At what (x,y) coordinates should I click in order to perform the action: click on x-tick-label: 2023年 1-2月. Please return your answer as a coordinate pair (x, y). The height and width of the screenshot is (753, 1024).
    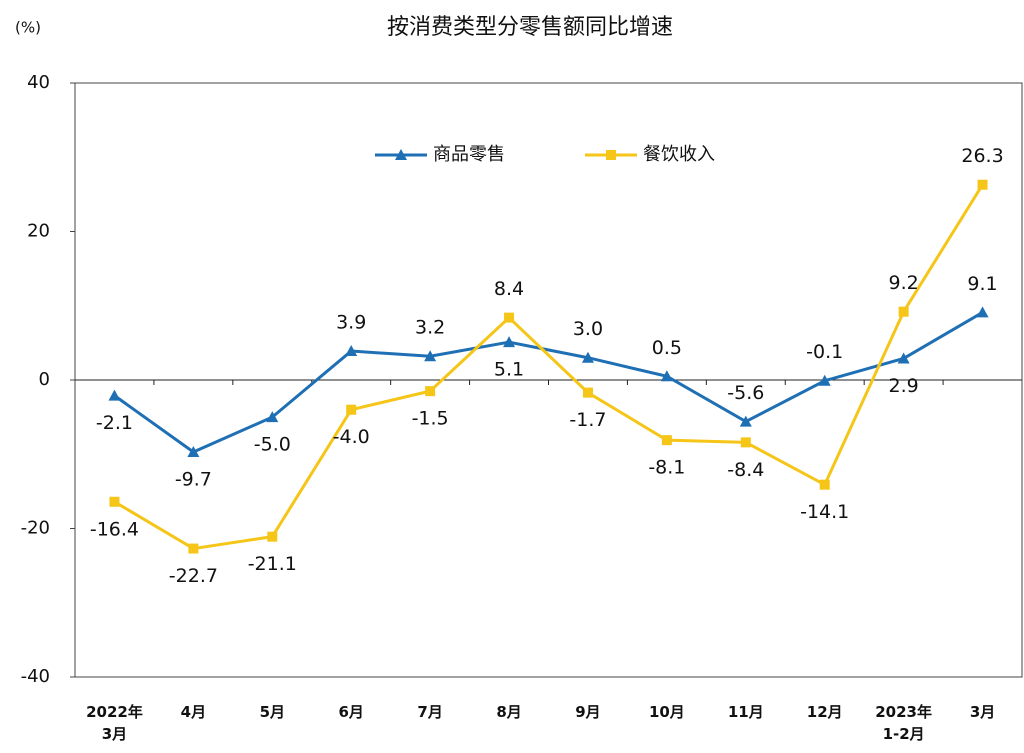
    Looking at the image, I should click on (903, 723).